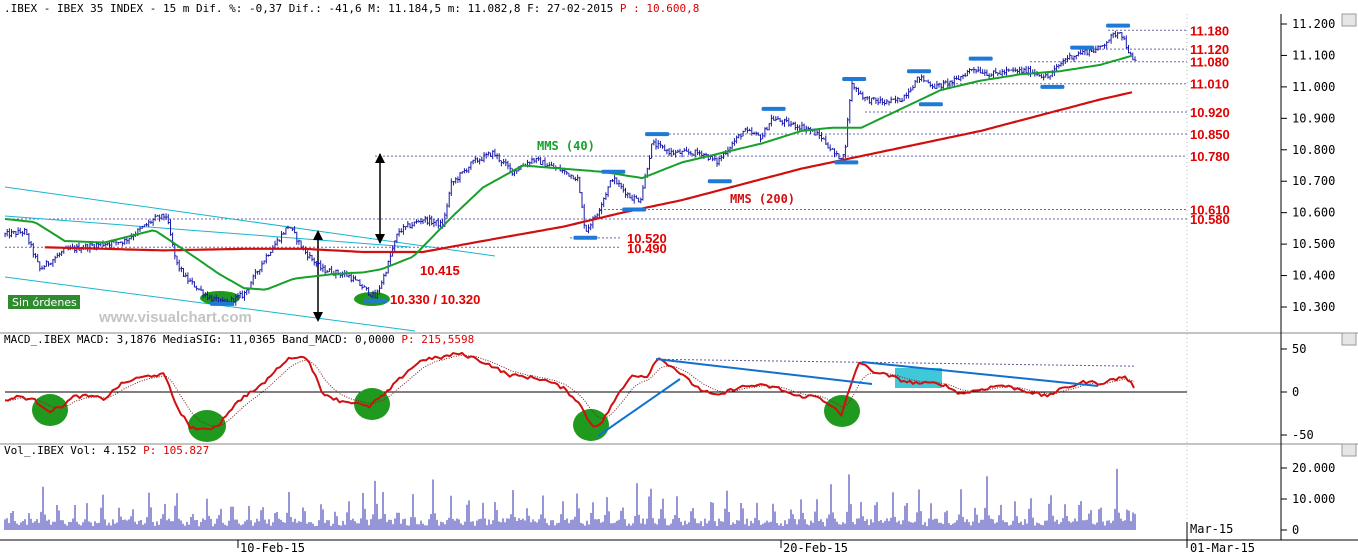  Describe the element at coordinates (1210, 134) in the screenshot. I see `level-label: 10.850` at that location.